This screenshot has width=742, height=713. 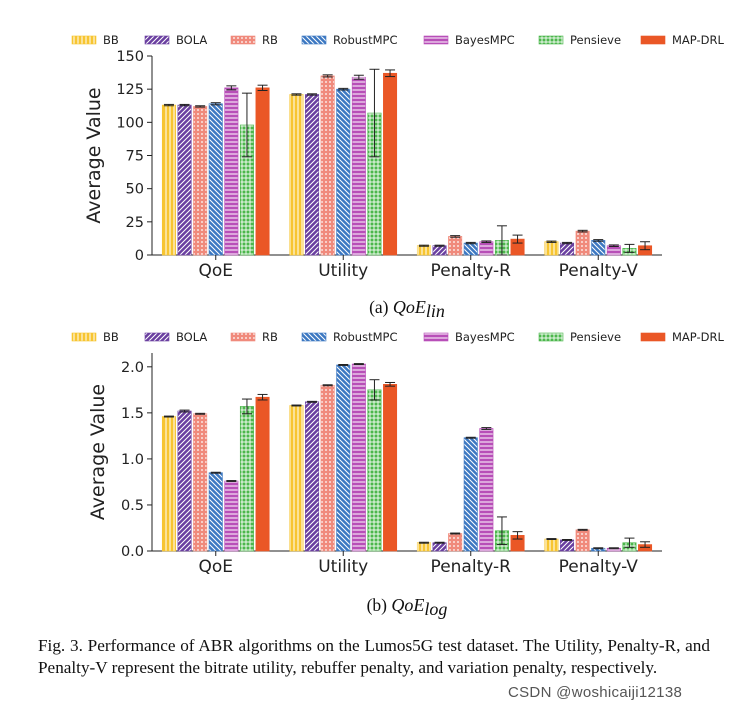 What do you see at coordinates (595, 692) in the screenshot?
I see `watermark: CSDN @woshicaiji12138` at bounding box center [595, 692].